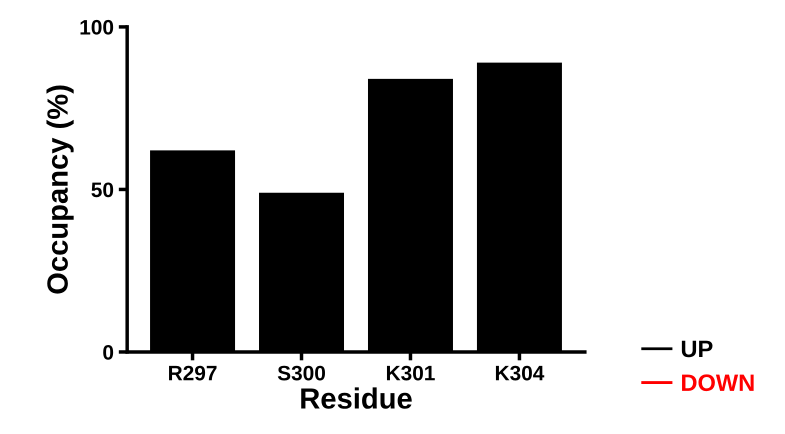 This screenshot has height=434, width=785. What do you see at coordinates (102, 190) in the screenshot?
I see `y-tick-label: 50` at bounding box center [102, 190].